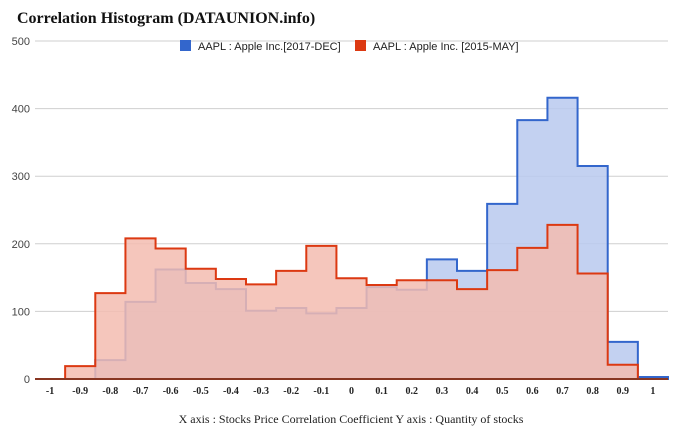 This screenshot has width=676, height=433. Describe the element at coordinates (321, 391) in the screenshot. I see `x-tick-label: -0.1` at that location.